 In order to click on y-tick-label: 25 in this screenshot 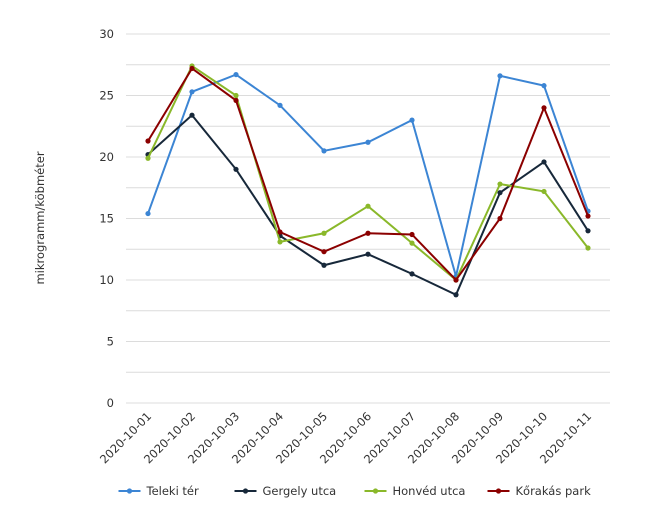, I will do `click(106, 96)`.